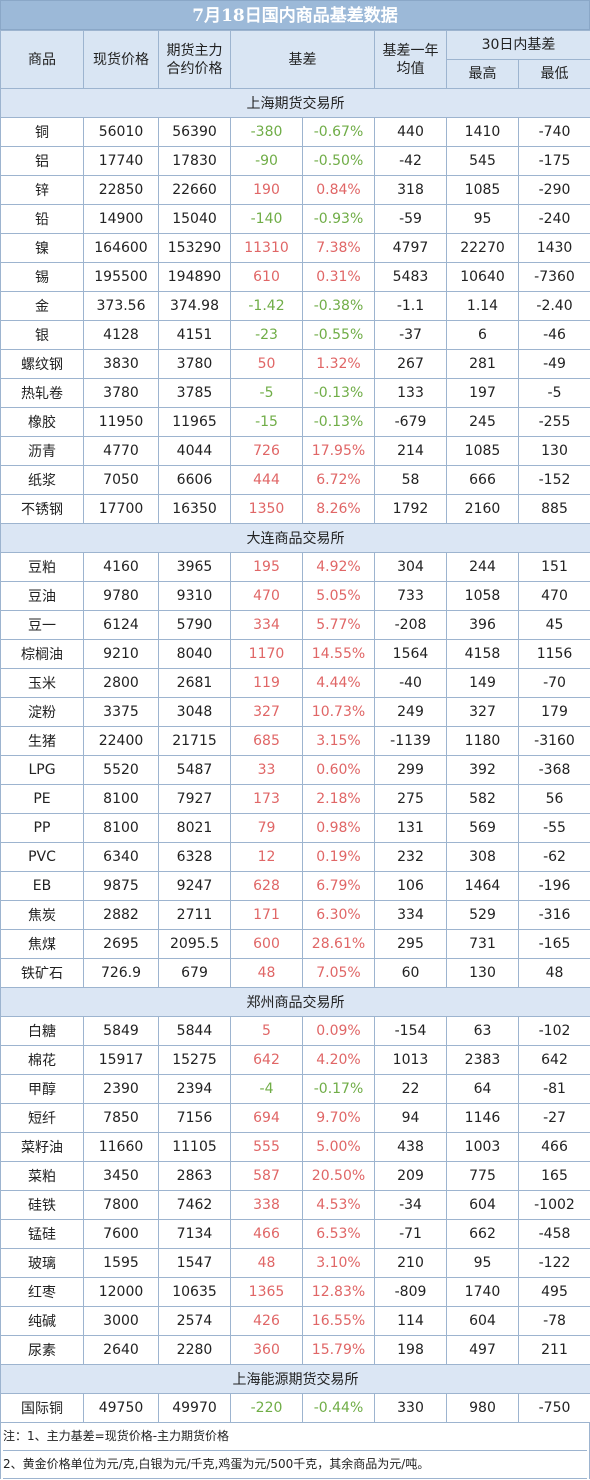 This screenshot has height=1480, width=590. Describe the element at coordinates (121, 1292) in the screenshot. I see `spot-price: 12000` at that location.